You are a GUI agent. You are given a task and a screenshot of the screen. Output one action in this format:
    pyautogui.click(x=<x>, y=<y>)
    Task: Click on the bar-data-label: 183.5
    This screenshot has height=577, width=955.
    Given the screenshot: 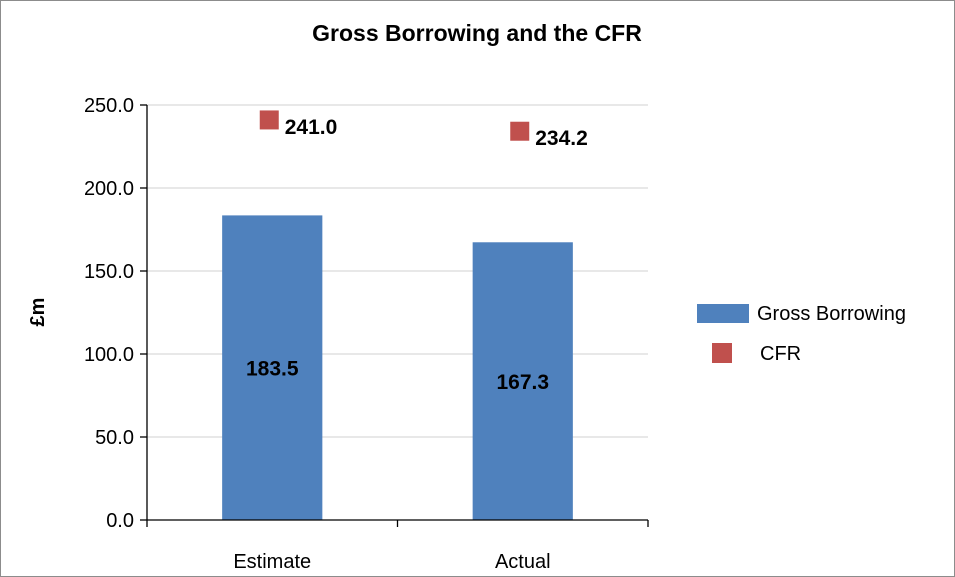 What is the action you would take?
    pyautogui.click(x=272, y=369)
    